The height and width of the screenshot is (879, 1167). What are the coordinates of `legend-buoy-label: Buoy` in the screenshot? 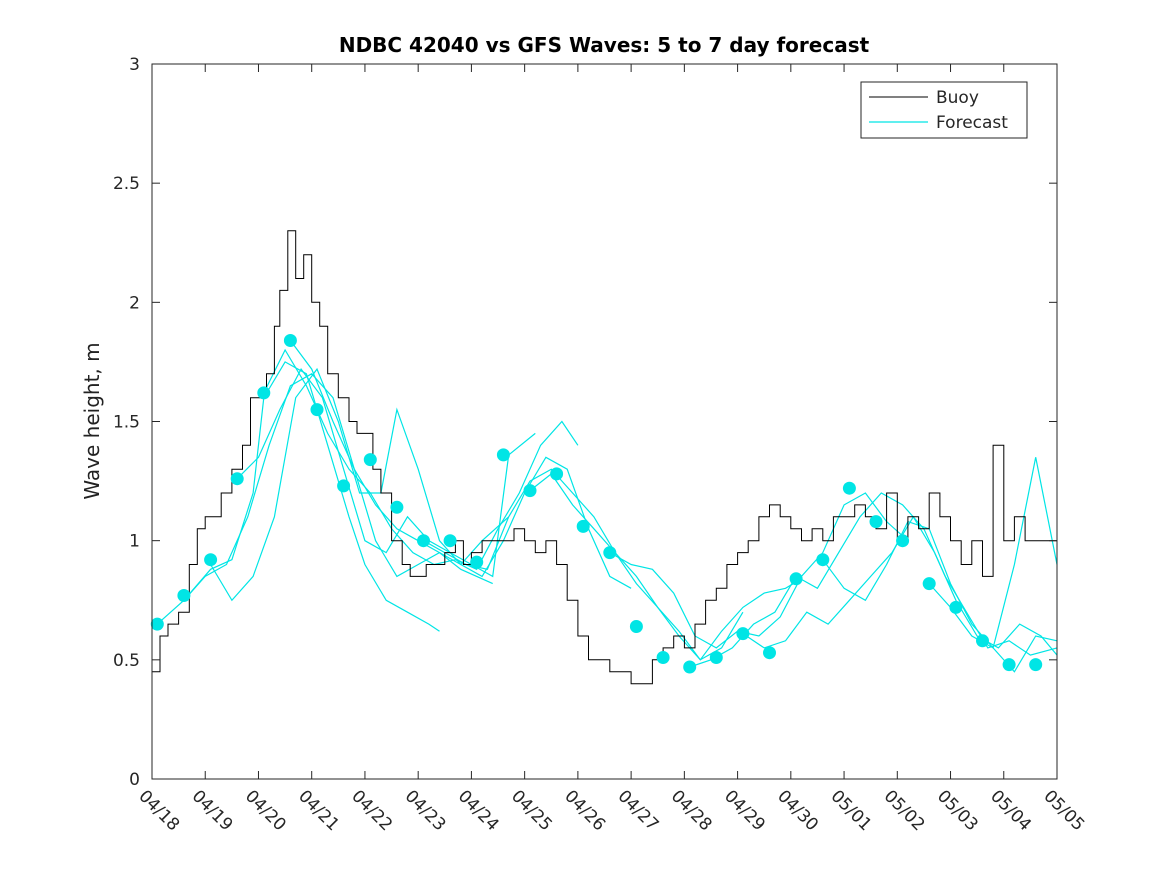 It's located at (957, 98).